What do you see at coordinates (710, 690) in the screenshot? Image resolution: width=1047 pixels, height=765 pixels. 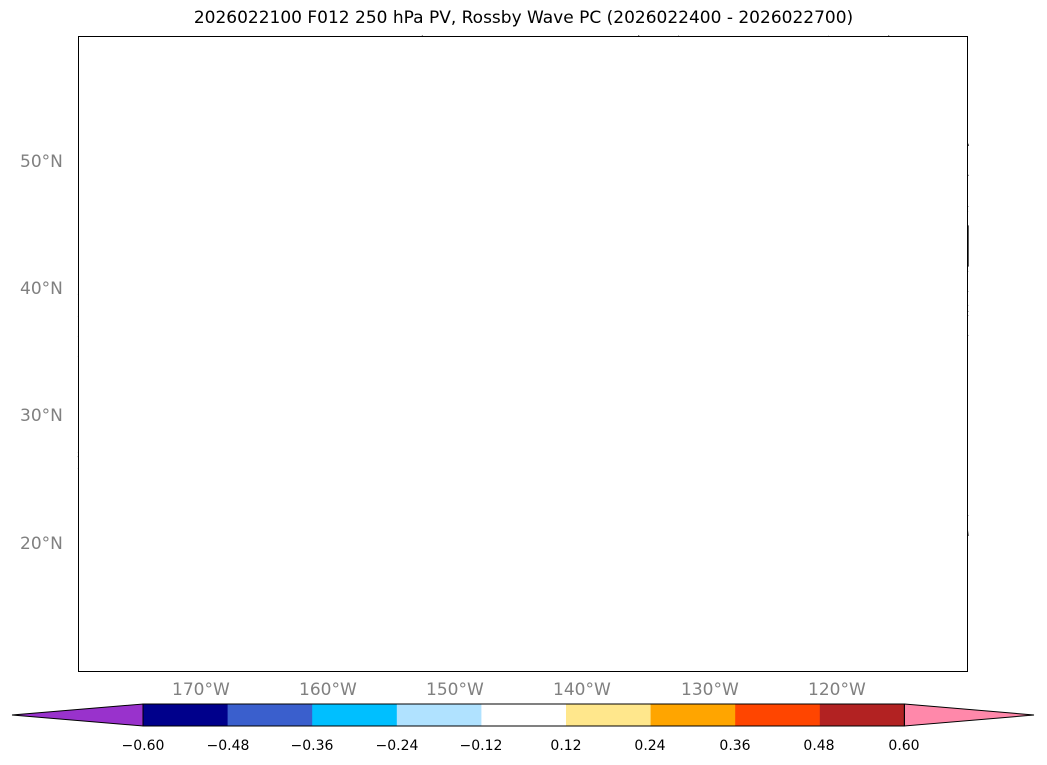 I see `lon-label-130w: 130°W` at bounding box center [710, 690].